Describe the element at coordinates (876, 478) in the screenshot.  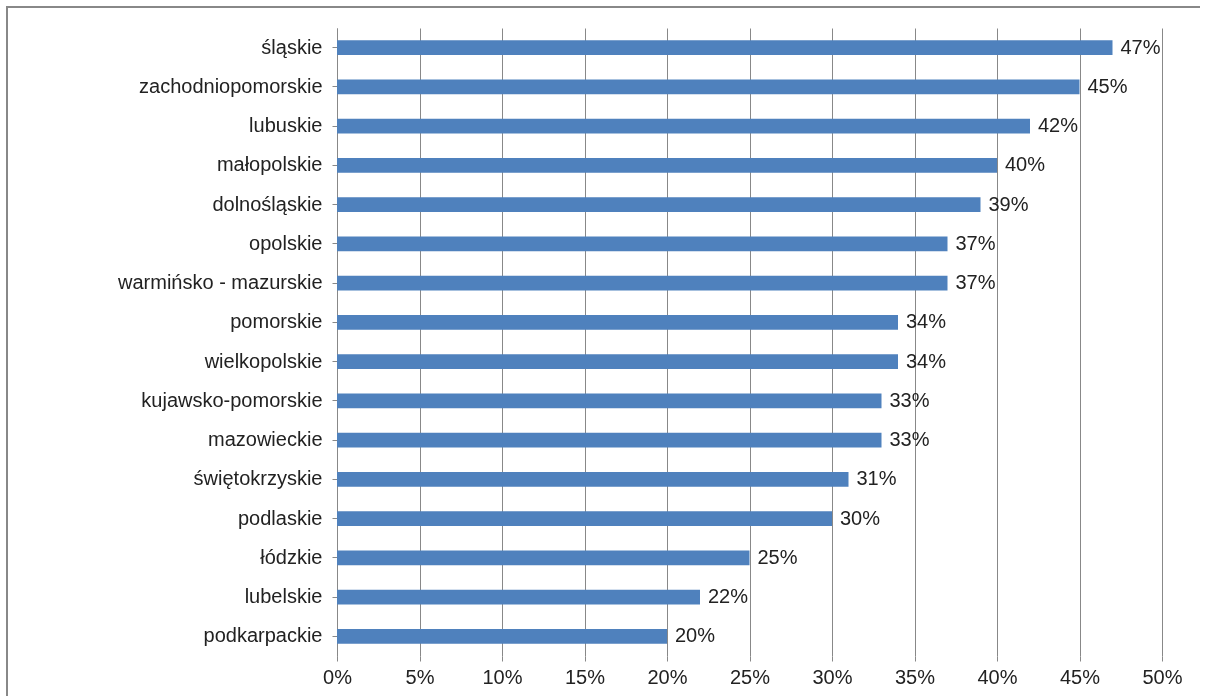
I see `data-label: 31%` at that location.